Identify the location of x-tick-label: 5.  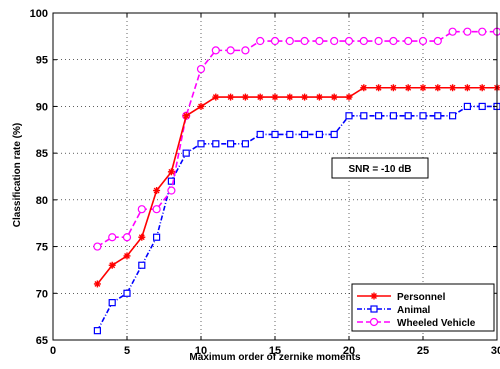
(127, 351).